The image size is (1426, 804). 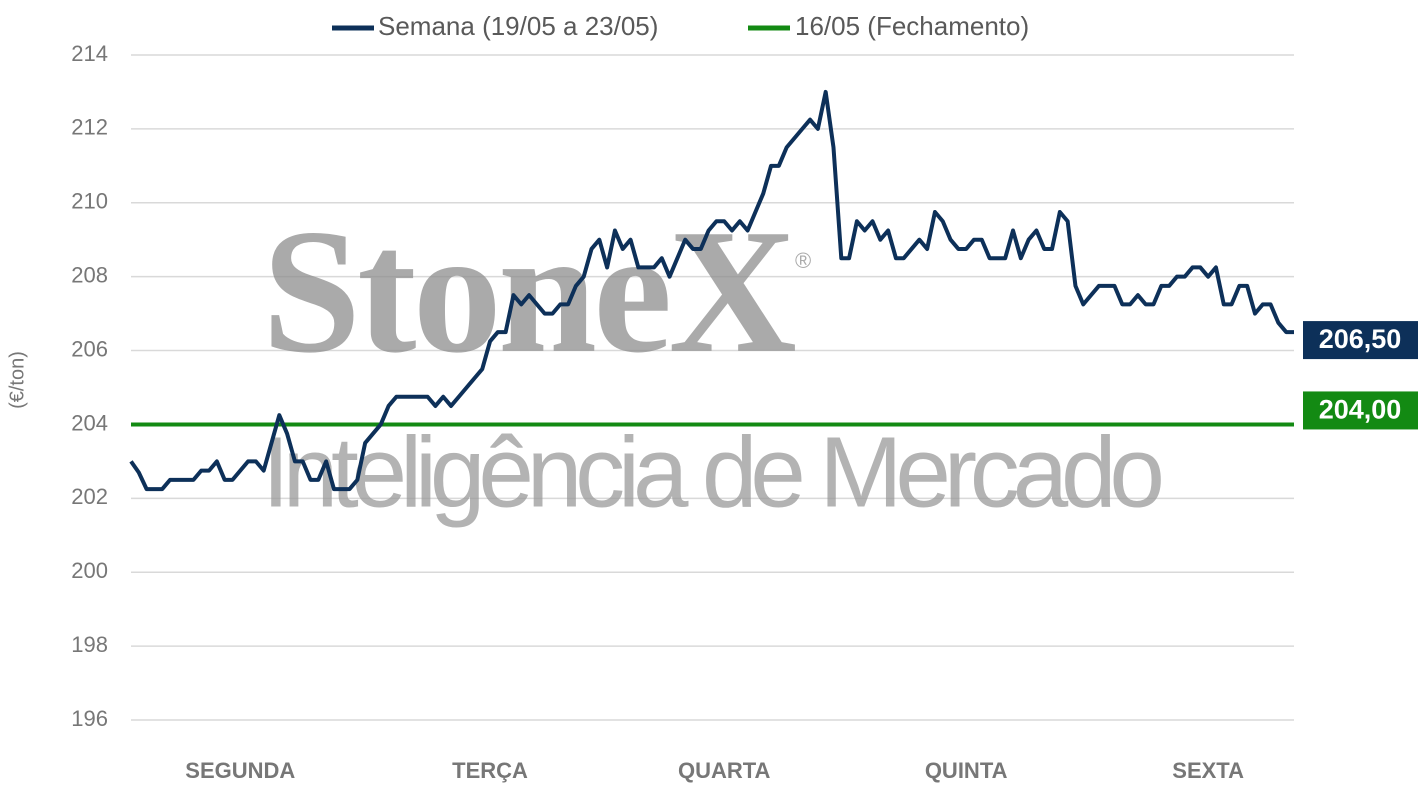 I want to click on x-tick-label: SEXTA, so click(x=1208, y=770).